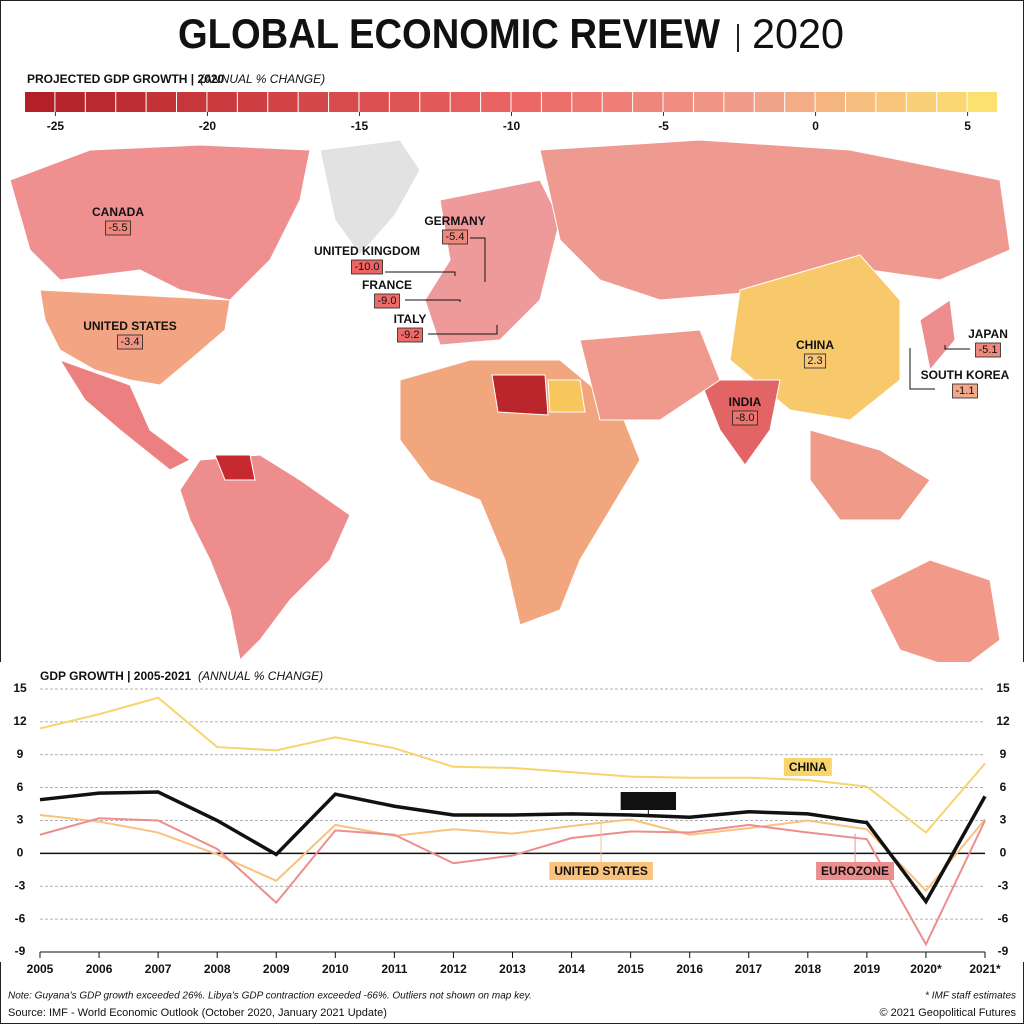  I want to click on country-name: INDIA, so click(745, 402).